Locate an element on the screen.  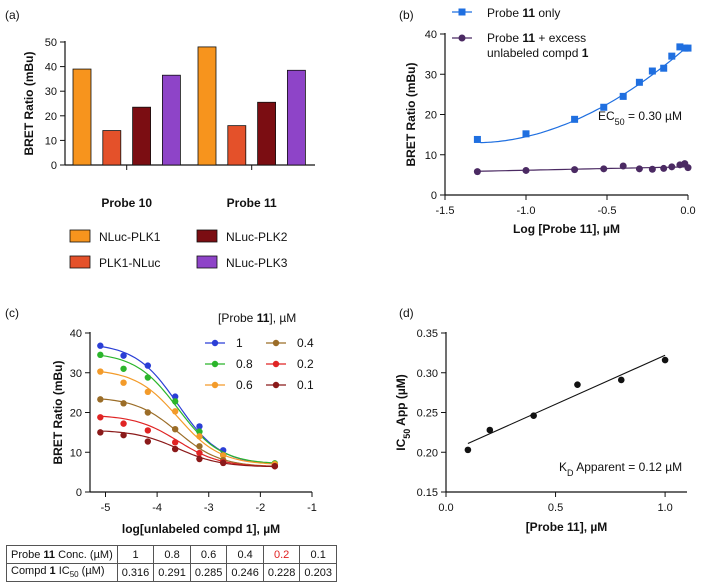
c-y-tick-label: 0 is located at coordinates (79, 493).